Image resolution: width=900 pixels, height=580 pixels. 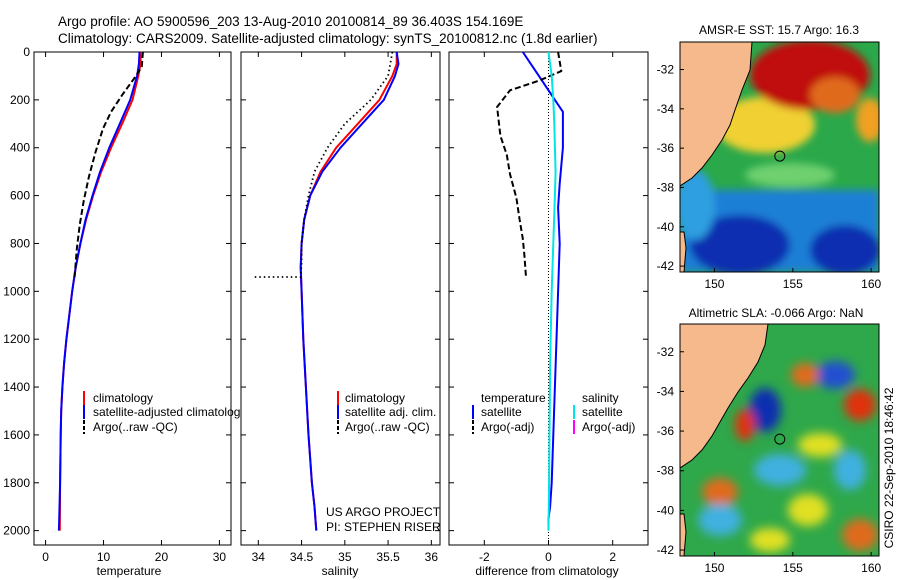 What do you see at coordinates (162, 557) in the screenshot?
I see `x-tick-label: 20` at bounding box center [162, 557].